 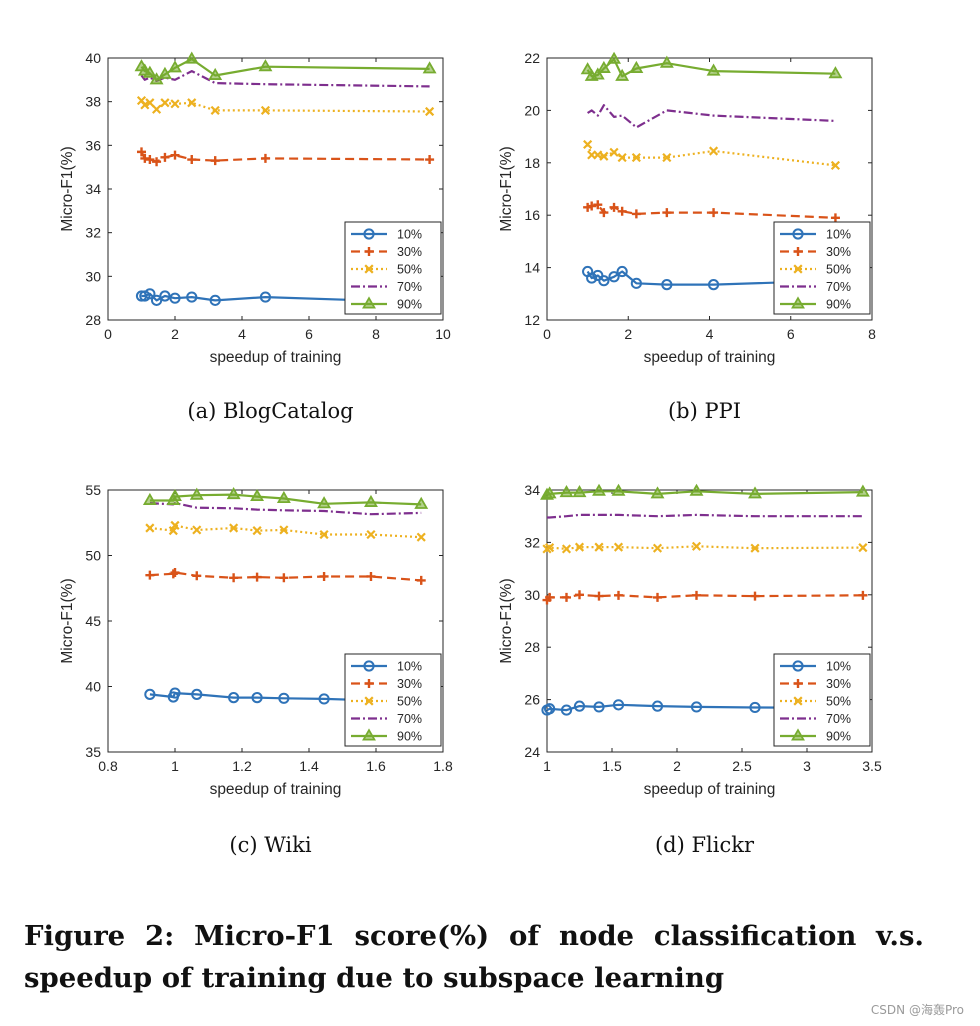 What do you see at coordinates (242, 334) in the screenshot?
I see `x-tick-label: 4` at bounding box center [242, 334].